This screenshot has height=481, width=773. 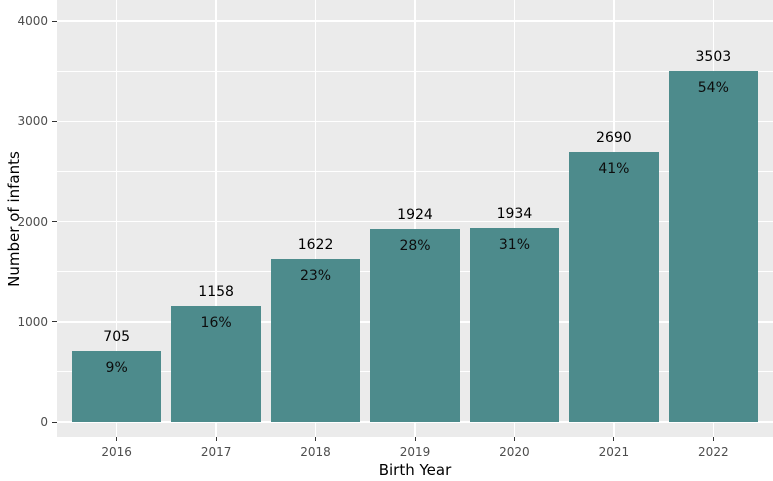 What do you see at coordinates (116, 452) in the screenshot?
I see `x-tick-label: 2016` at bounding box center [116, 452].